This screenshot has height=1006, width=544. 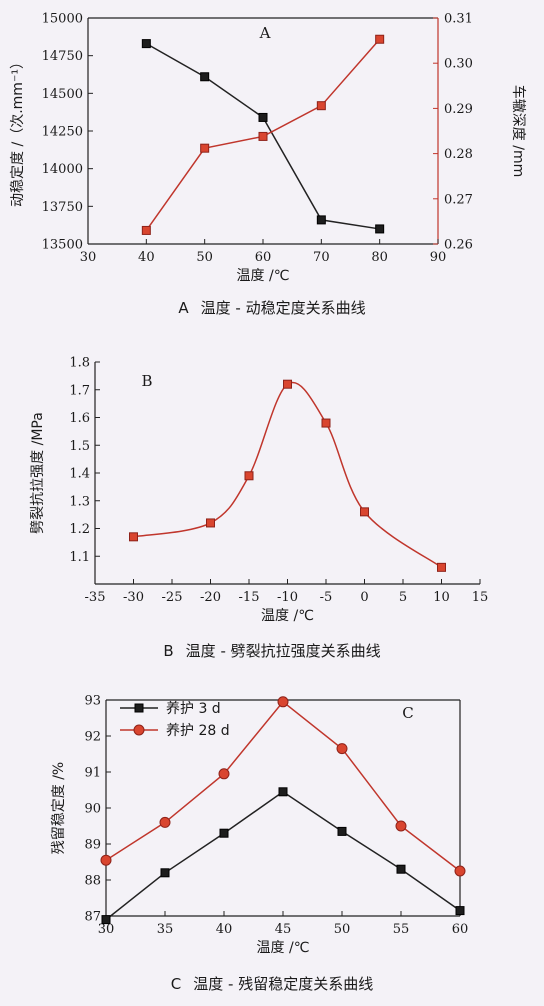 What do you see at coordinates (62, 245) in the screenshot?
I see `y-tick-label: 13500` at bounding box center [62, 245].